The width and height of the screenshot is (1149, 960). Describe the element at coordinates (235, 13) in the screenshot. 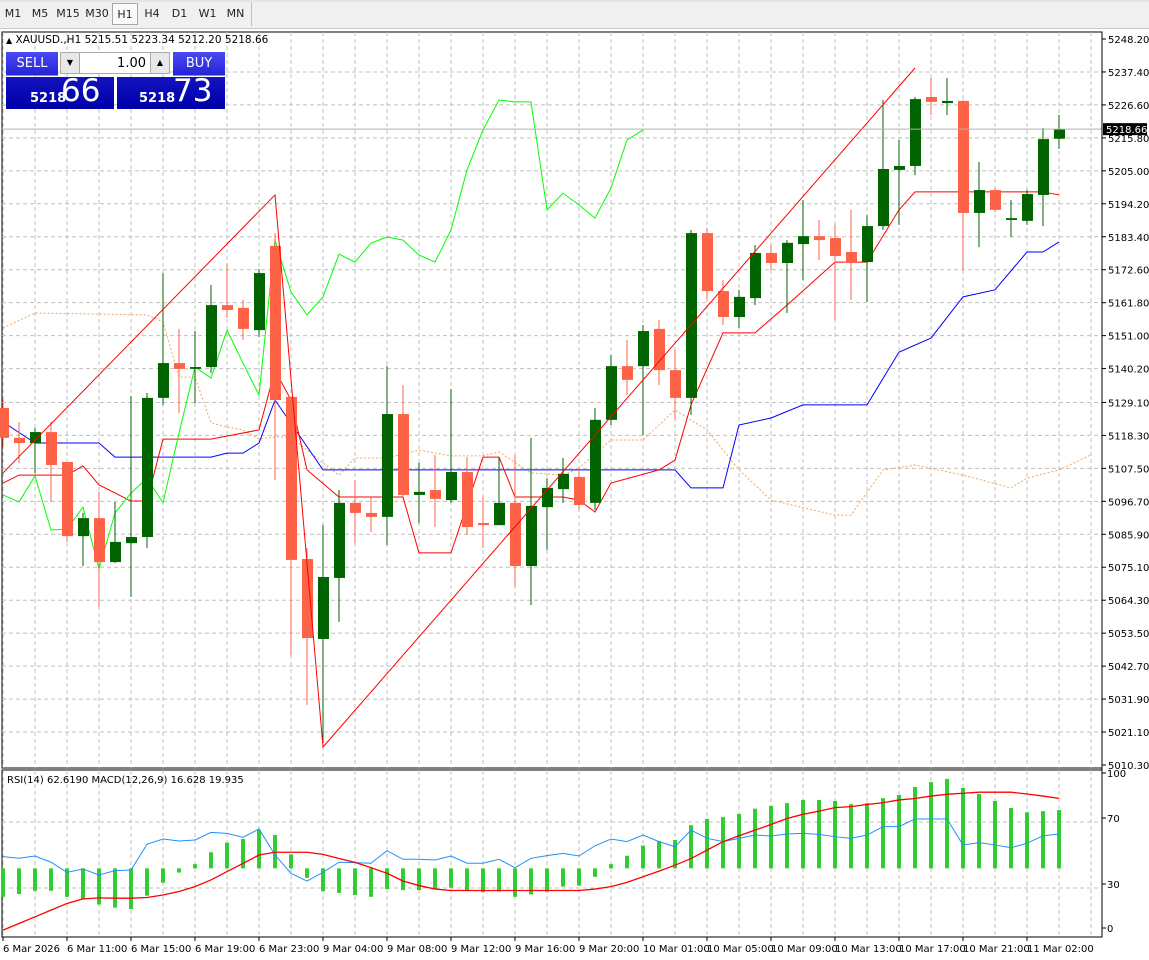

I see `timeframe-mn: MN` at that location.